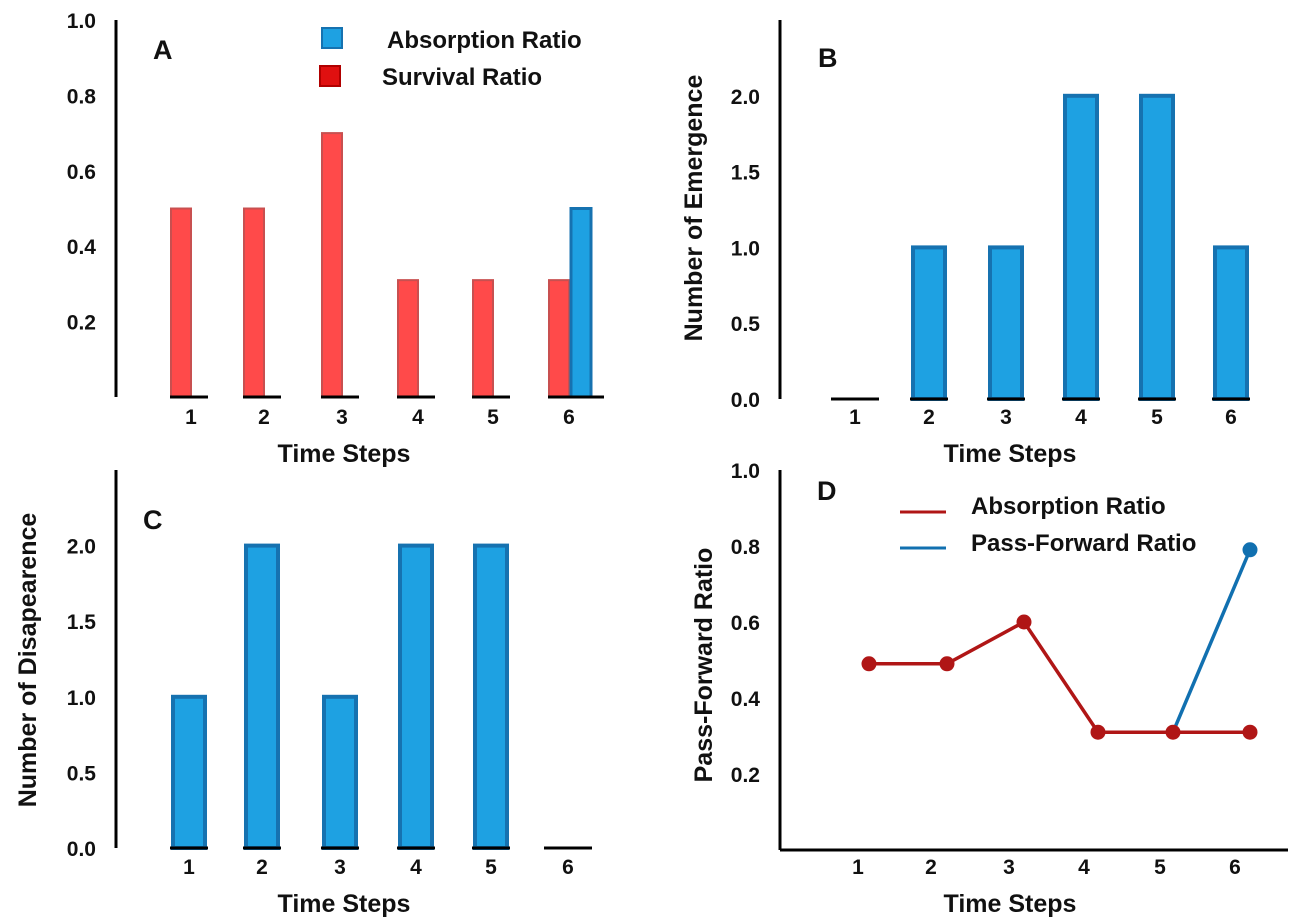 The image size is (1293, 917). What do you see at coordinates (1250, 550) in the screenshot?
I see `point-pass-forward-ratio` at bounding box center [1250, 550].